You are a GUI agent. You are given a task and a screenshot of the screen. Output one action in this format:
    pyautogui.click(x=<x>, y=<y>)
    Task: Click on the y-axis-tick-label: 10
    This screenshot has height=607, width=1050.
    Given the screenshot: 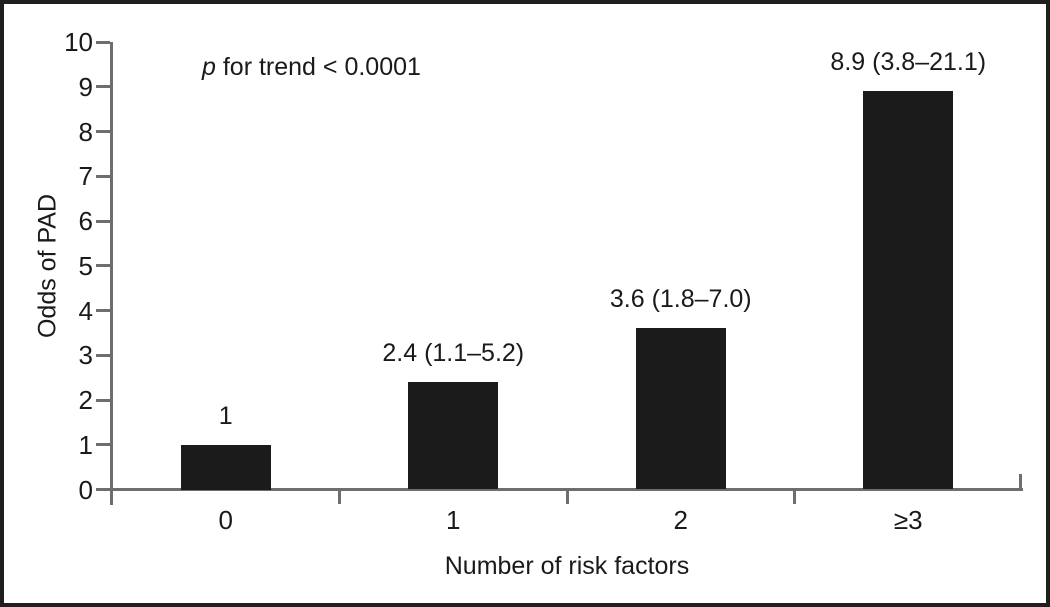 What is the action you would take?
    pyautogui.click(x=78, y=42)
    